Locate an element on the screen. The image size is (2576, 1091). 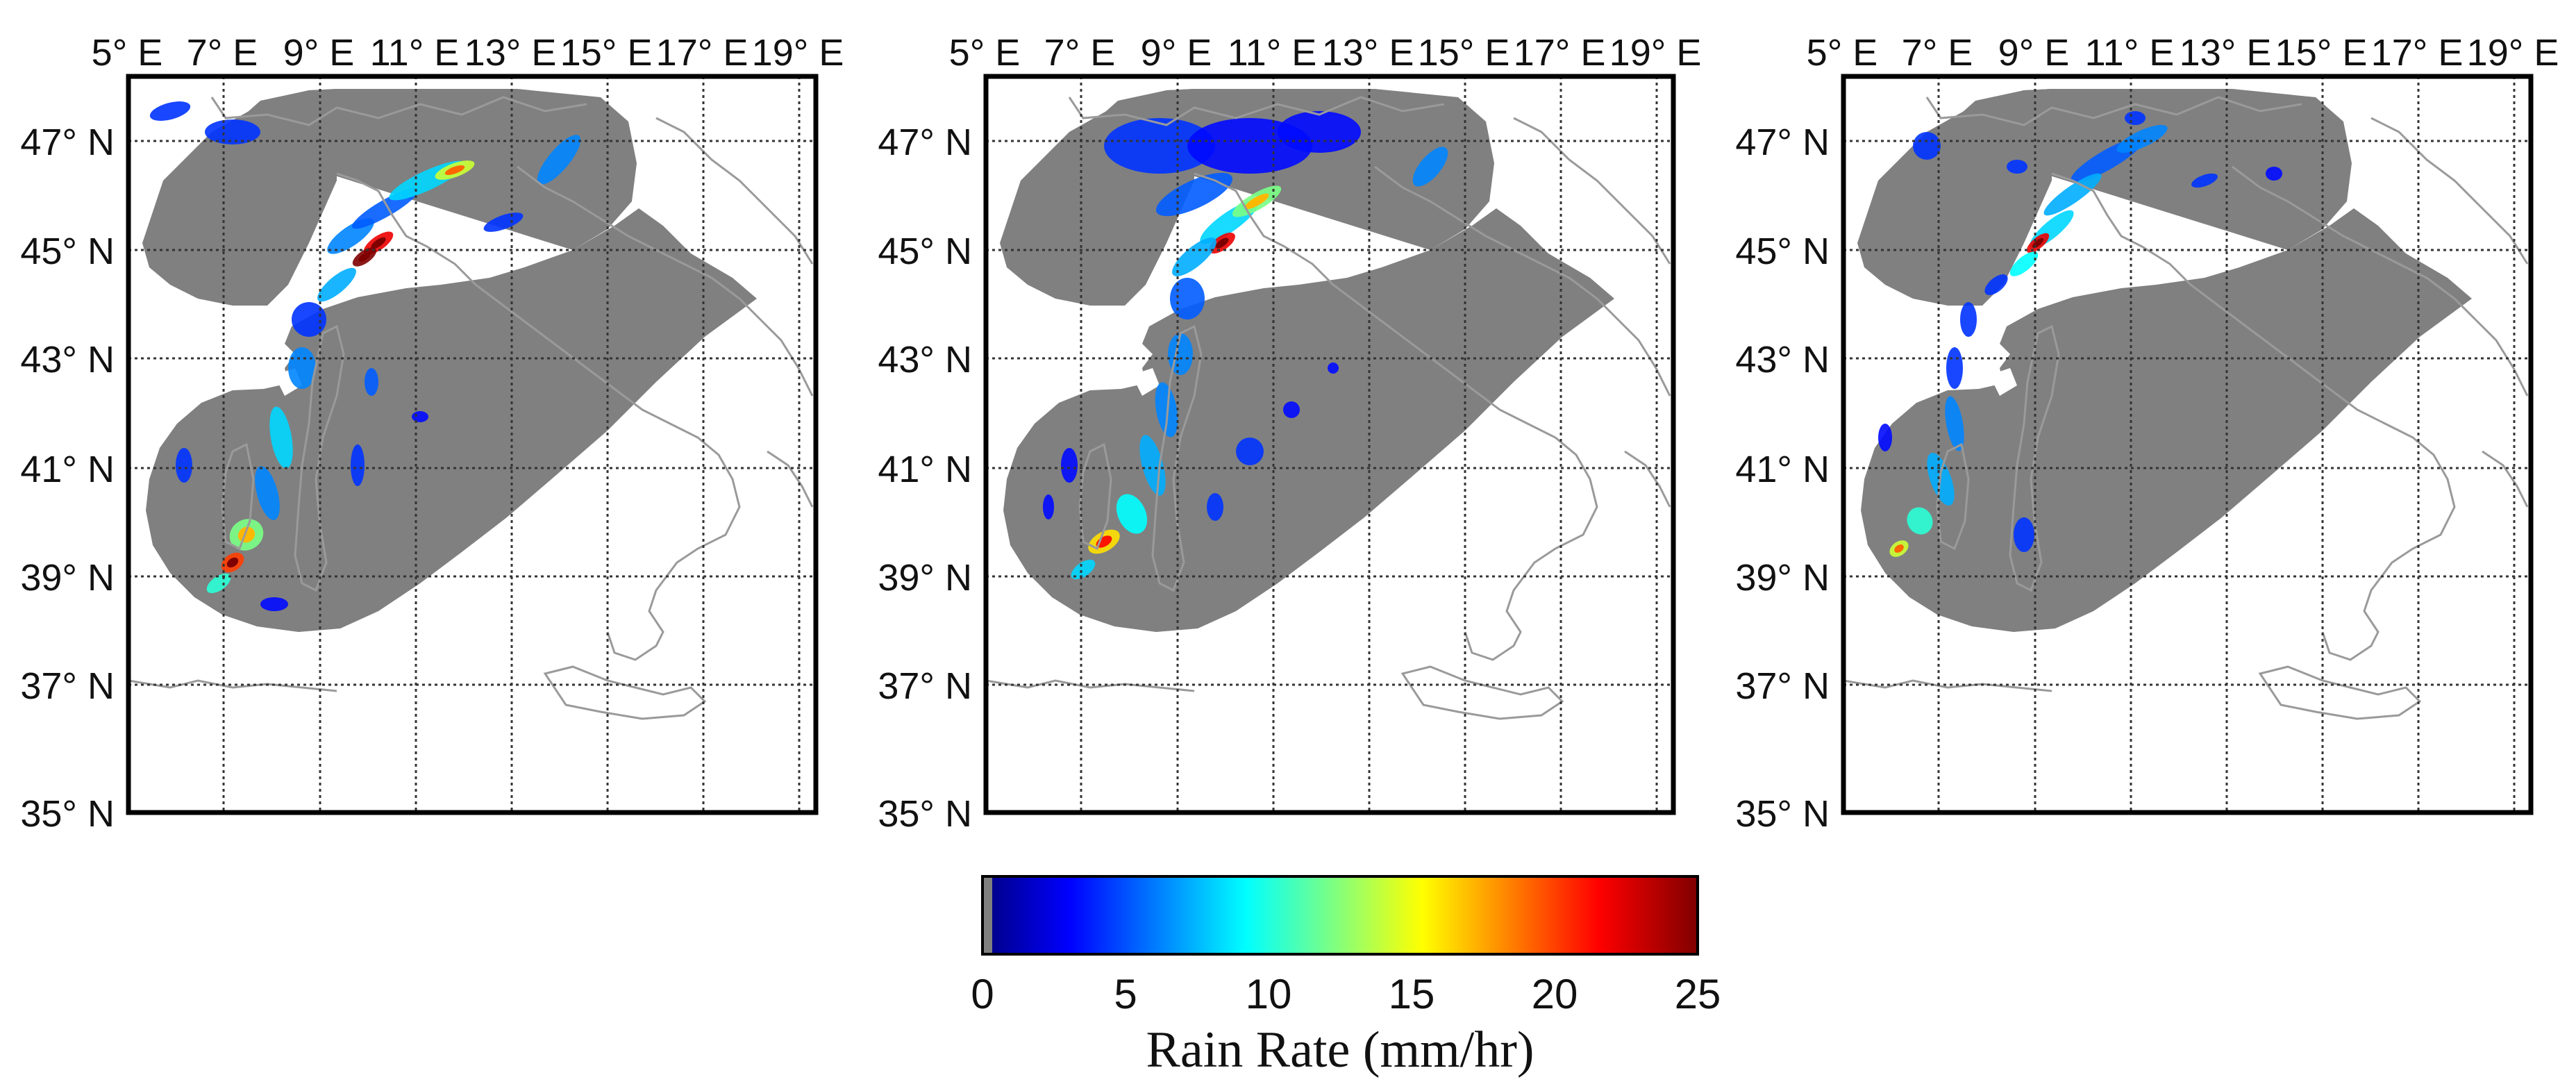
longitude-tick-label: 13° E is located at coordinates (1368, 53).